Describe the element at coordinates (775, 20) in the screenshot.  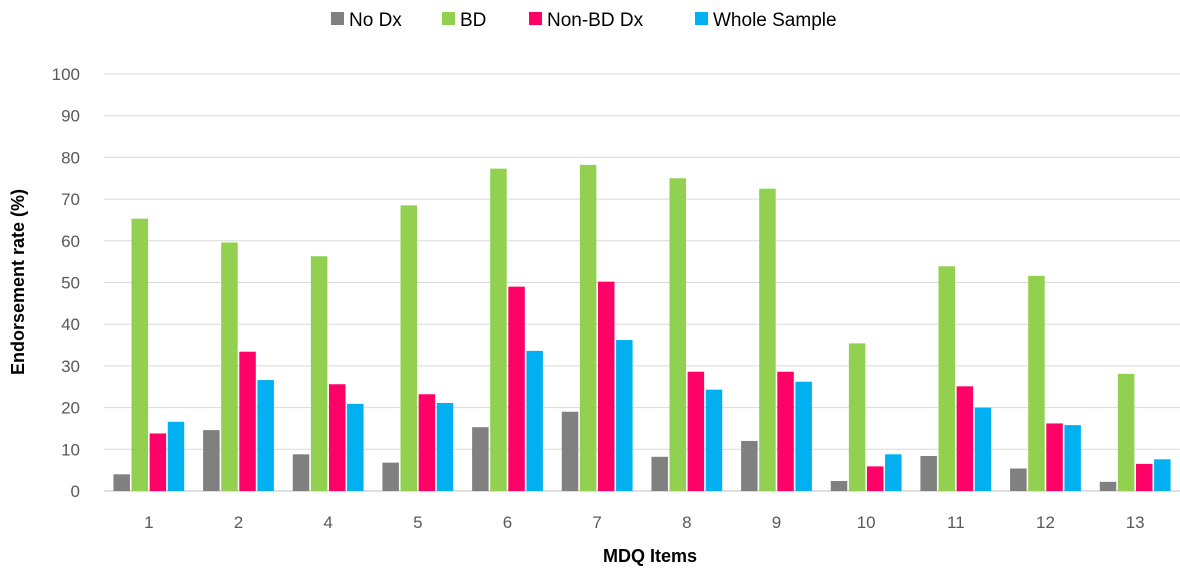
I see `legend-label-whole-sample: Whole Sample` at that location.